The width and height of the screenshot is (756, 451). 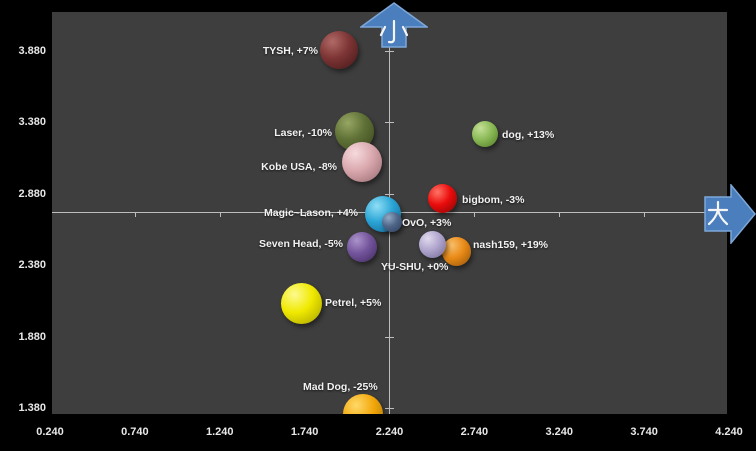 I want to click on bubble-petrel, so click(x=301, y=303).